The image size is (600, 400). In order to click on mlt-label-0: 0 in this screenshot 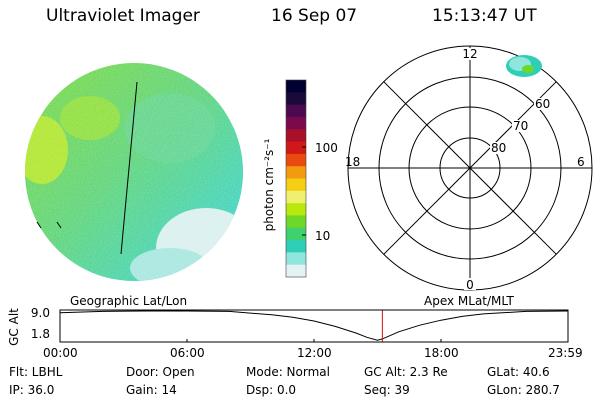, I will do `click(470, 285)`.